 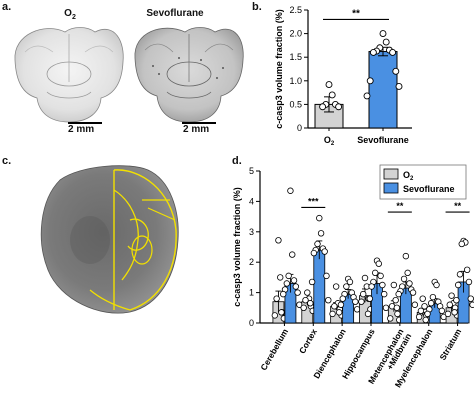 I want to click on y-axis-label-b: c-casp3 volume fraction (%), so click(x=279, y=69).